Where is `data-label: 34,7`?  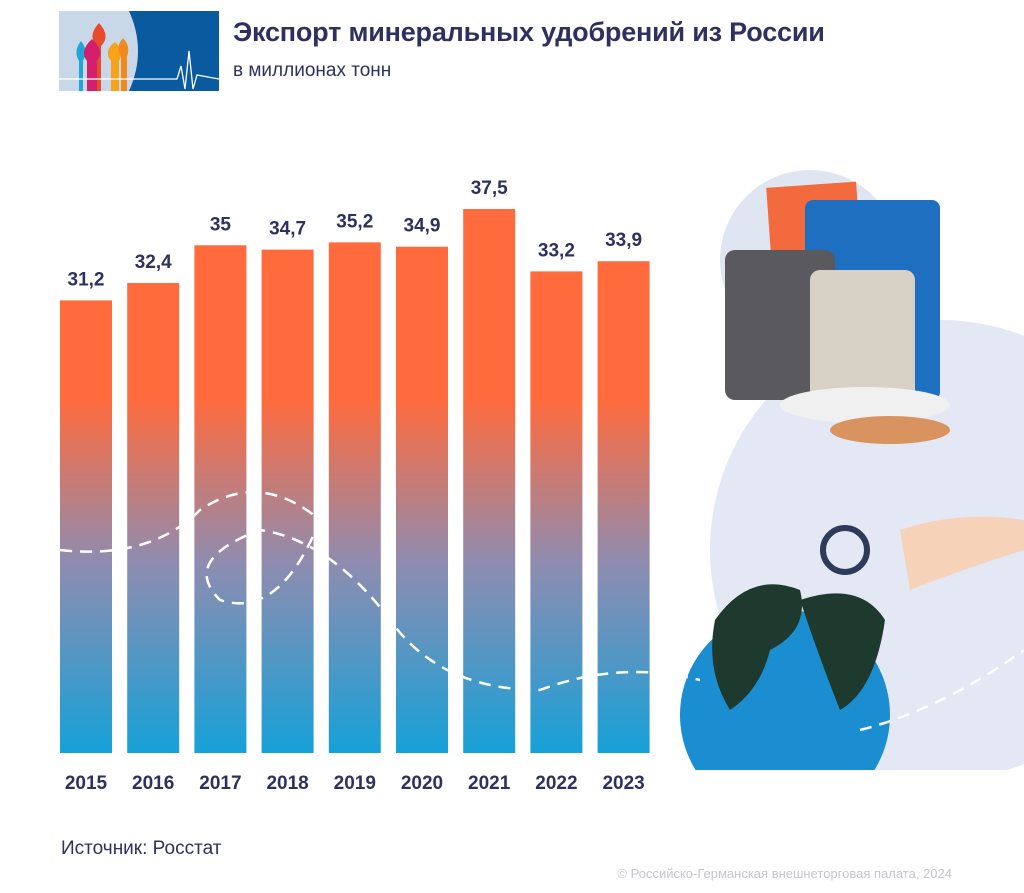 data-label: 34,7 is located at coordinates (287, 229).